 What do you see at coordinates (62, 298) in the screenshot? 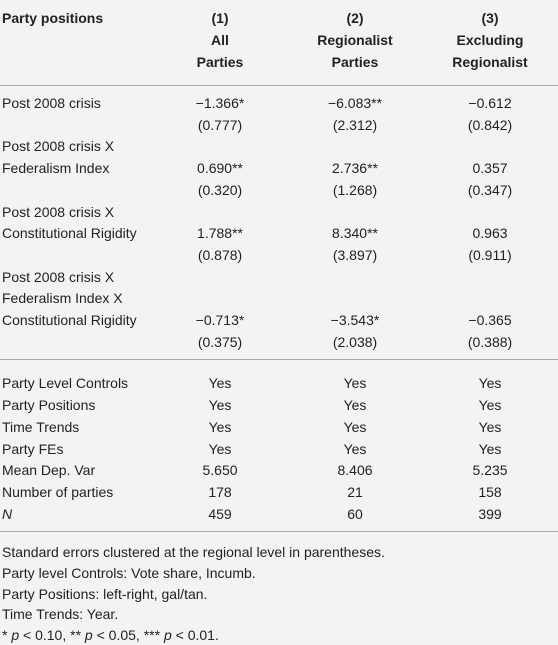
I see `row-label: Federalism Index X` at bounding box center [62, 298].